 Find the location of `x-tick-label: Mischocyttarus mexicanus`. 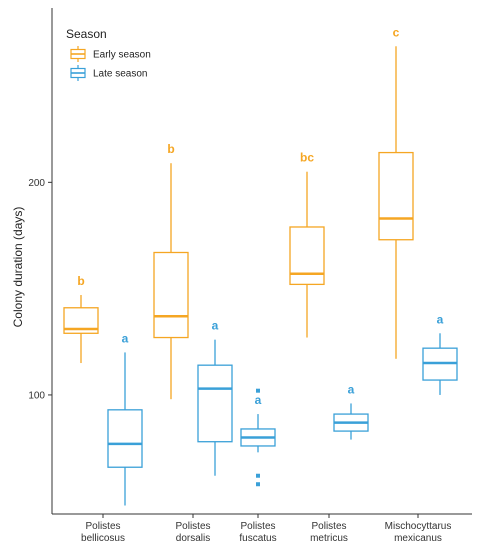

x-tick-label: Mischocyttarus mexicanus is located at coordinates (418, 532).